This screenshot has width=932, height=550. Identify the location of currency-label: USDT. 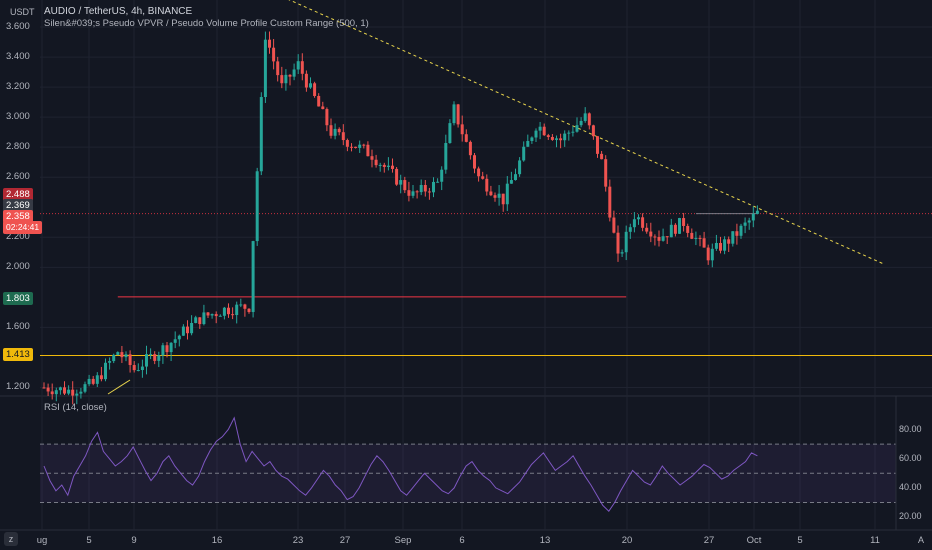
(22, 12).